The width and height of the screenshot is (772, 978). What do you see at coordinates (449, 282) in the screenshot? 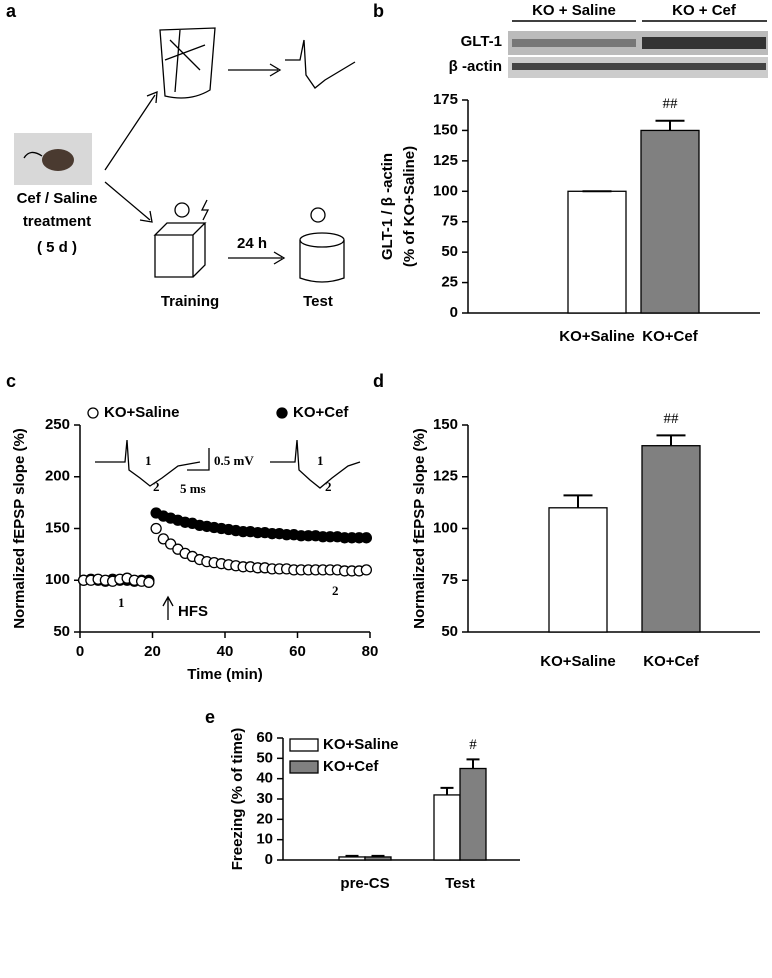
I see `y-tick-label: 25` at bounding box center [449, 282].